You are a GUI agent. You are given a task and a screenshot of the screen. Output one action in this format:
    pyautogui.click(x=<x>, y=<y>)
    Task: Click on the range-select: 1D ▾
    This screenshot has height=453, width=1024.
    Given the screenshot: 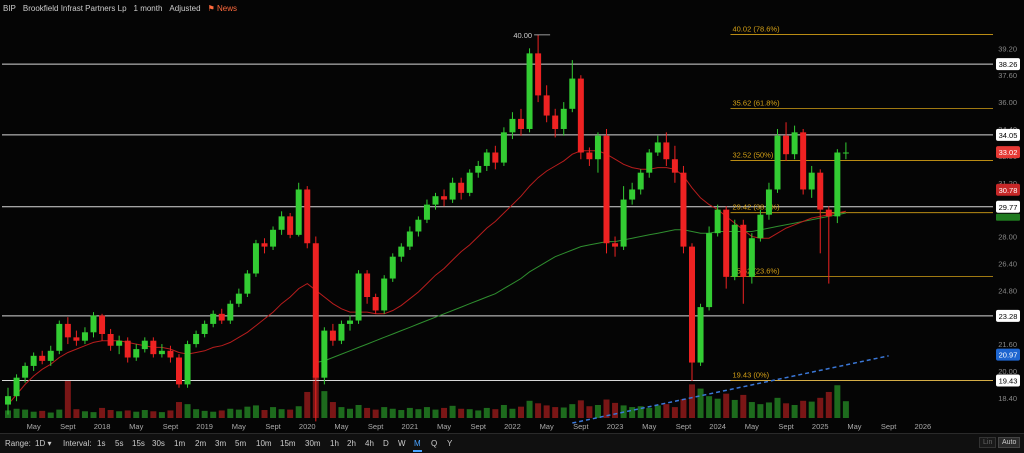 What is the action you would take?
    pyautogui.click(x=43, y=443)
    